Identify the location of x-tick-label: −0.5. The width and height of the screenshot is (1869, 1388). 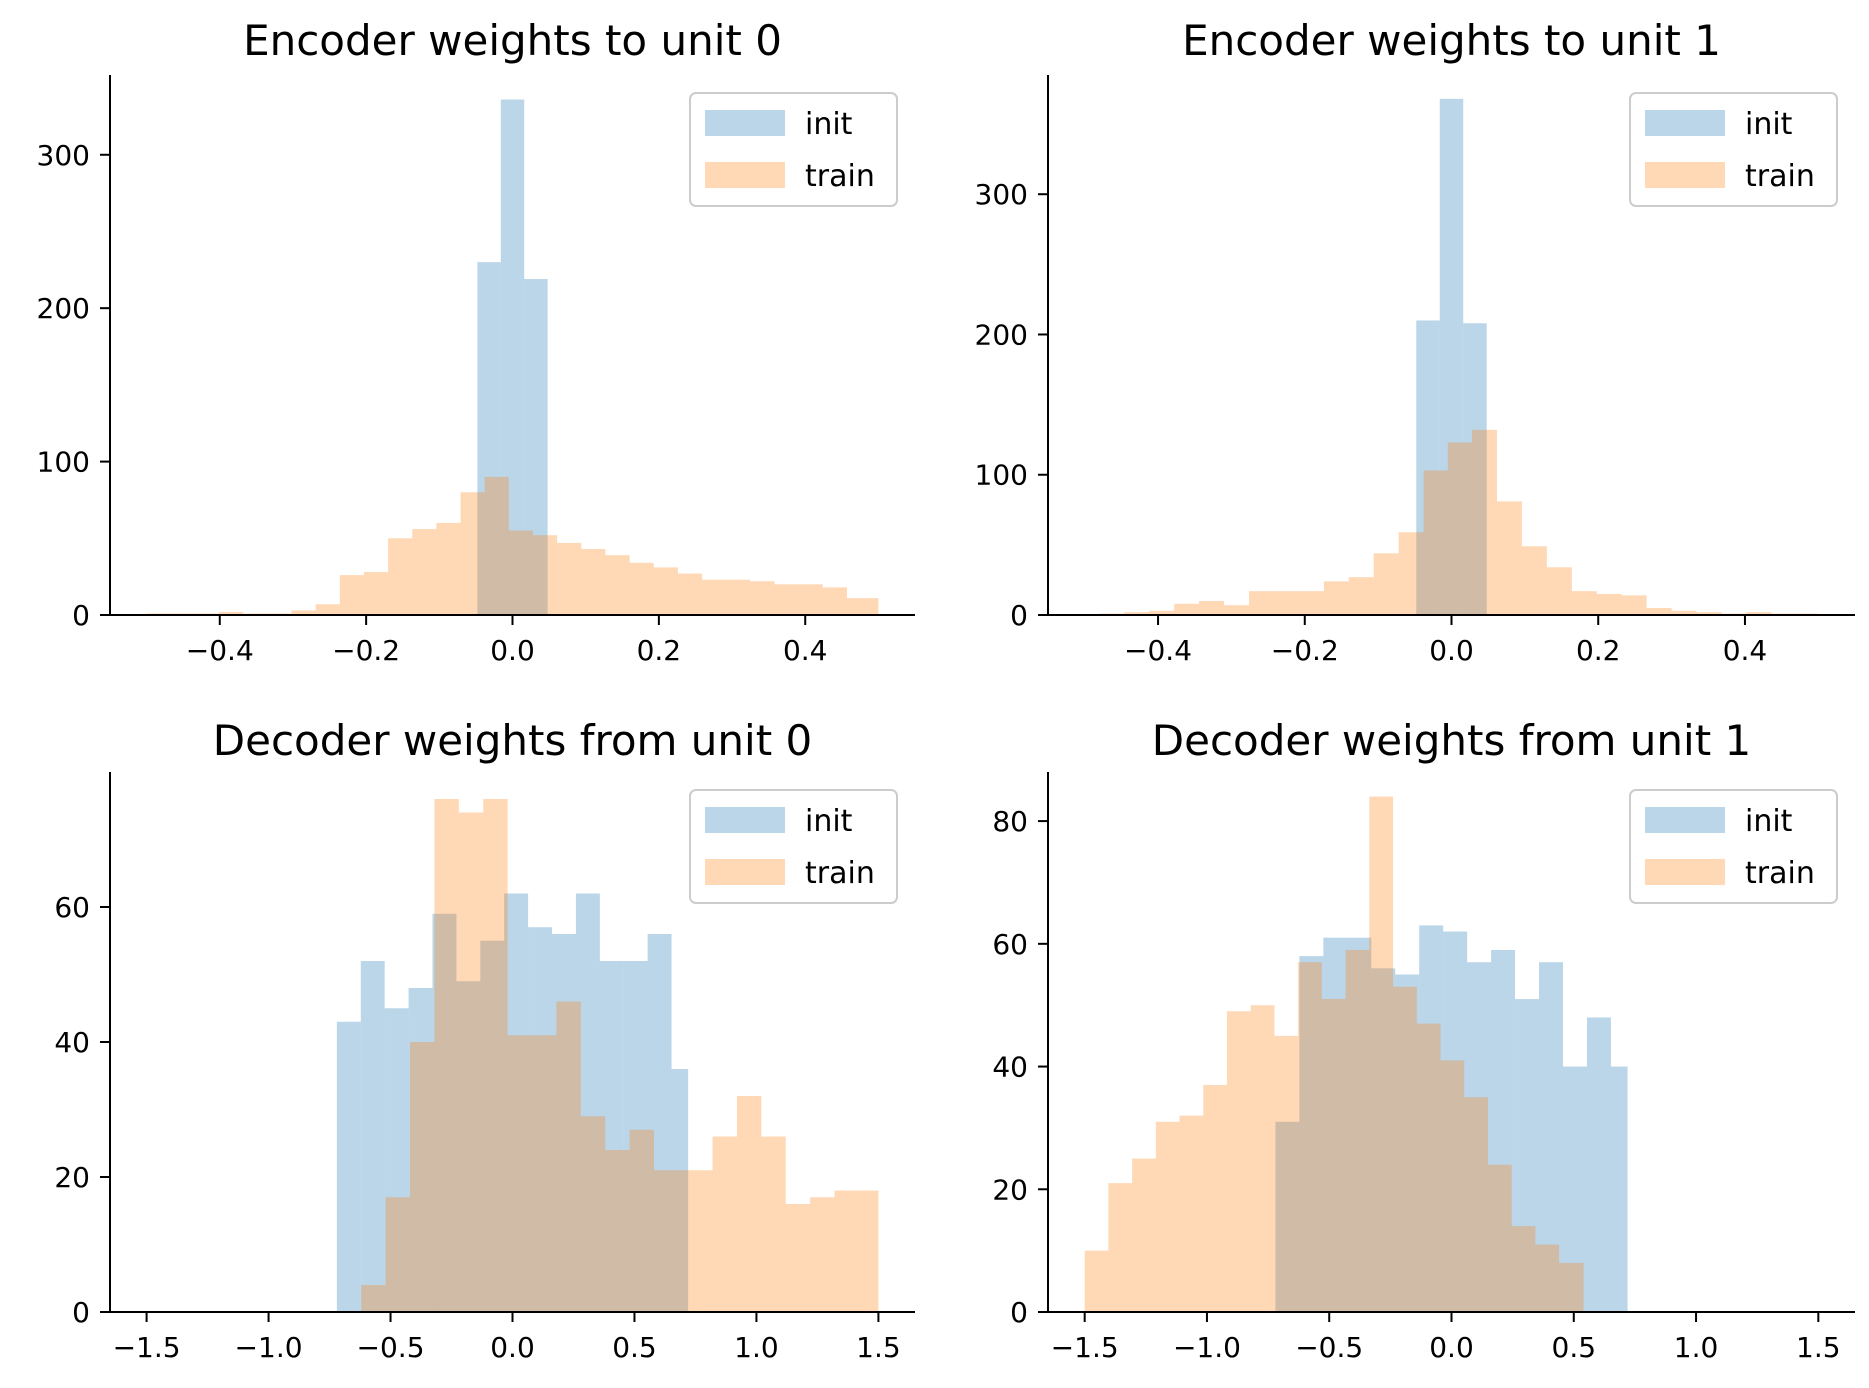
(391, 1347).